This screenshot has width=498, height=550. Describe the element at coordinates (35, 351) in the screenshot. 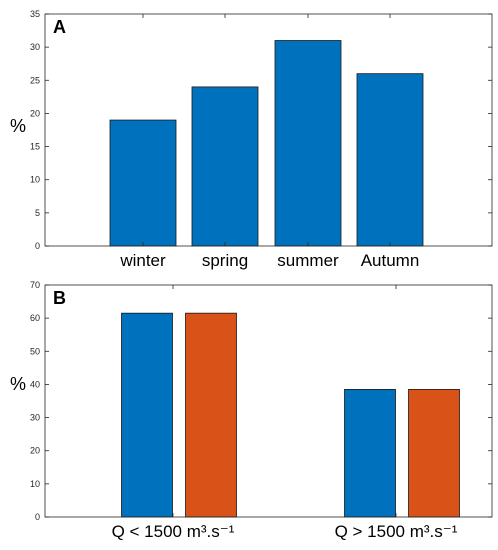

I see `y-tick-label: 50` at that location.